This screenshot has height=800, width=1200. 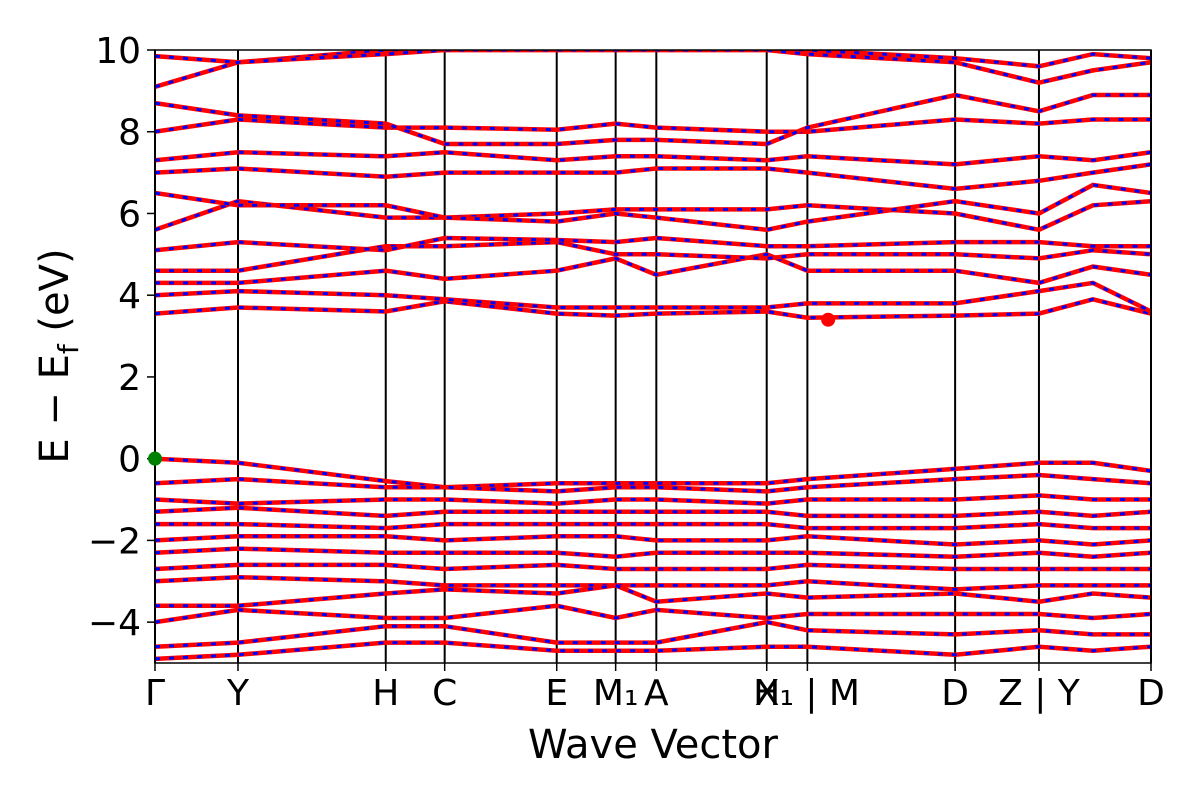 What do you see at coordinates (653, 745) in the screenshot?
I see `x-axis-label: Wave Vector` at bounding box center [653, 745].